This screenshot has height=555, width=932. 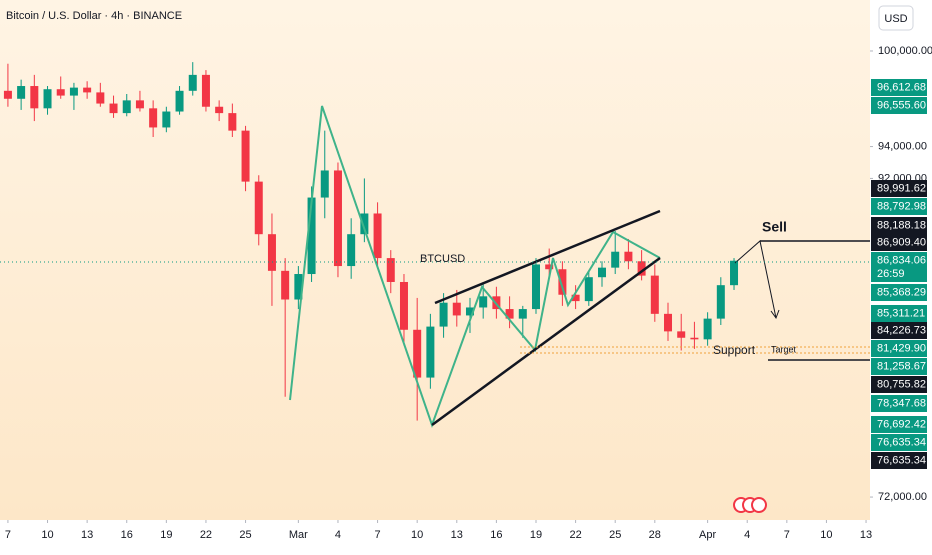 I want to click on price-label: 80,755.82, so click(x=901, y=384).